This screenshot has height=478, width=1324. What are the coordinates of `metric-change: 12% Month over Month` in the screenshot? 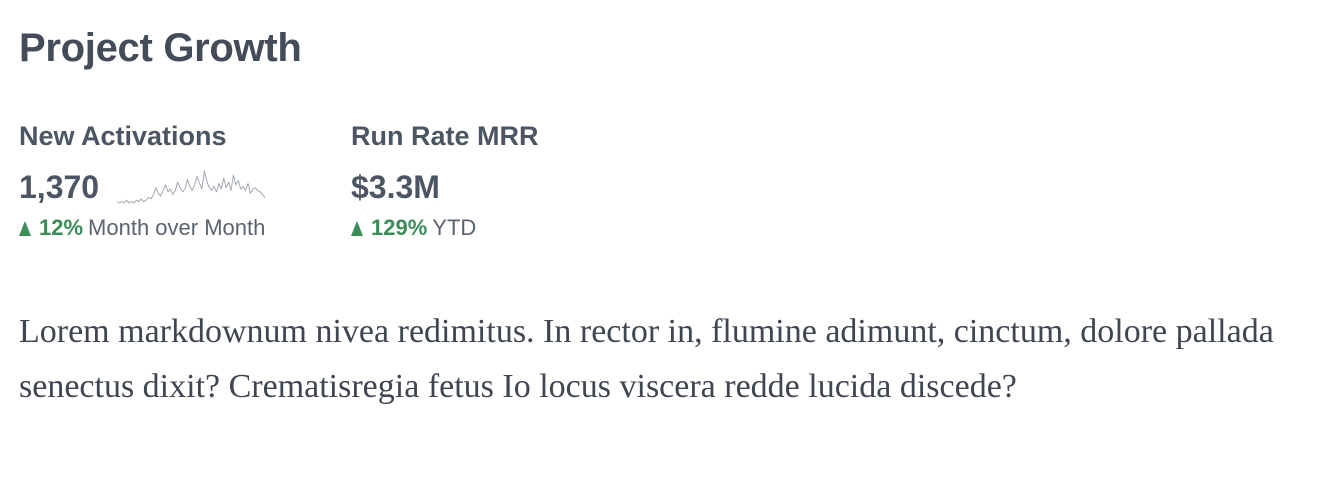 It's located at (142, 228).